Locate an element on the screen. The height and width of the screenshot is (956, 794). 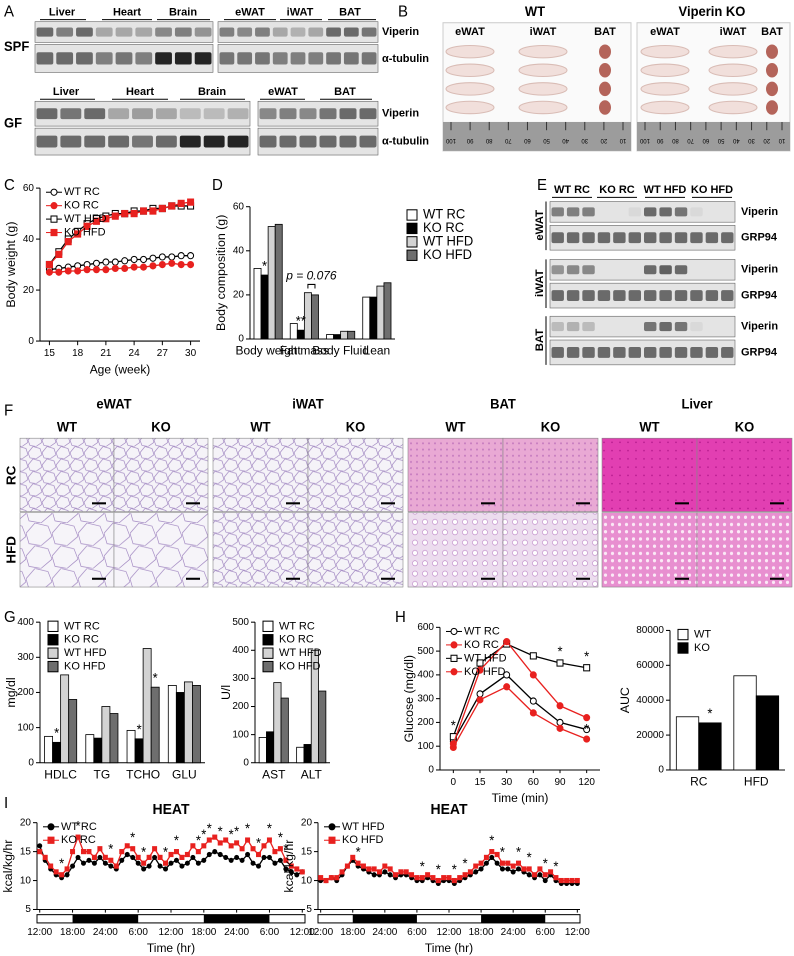
panel-letter: G is located at coordinates (10, 617).